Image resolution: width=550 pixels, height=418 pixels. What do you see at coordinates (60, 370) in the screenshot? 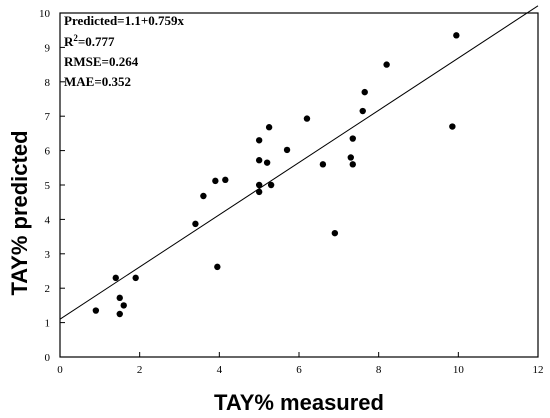
I see `x-tick-label: 0` at bounding box center [60, 370].